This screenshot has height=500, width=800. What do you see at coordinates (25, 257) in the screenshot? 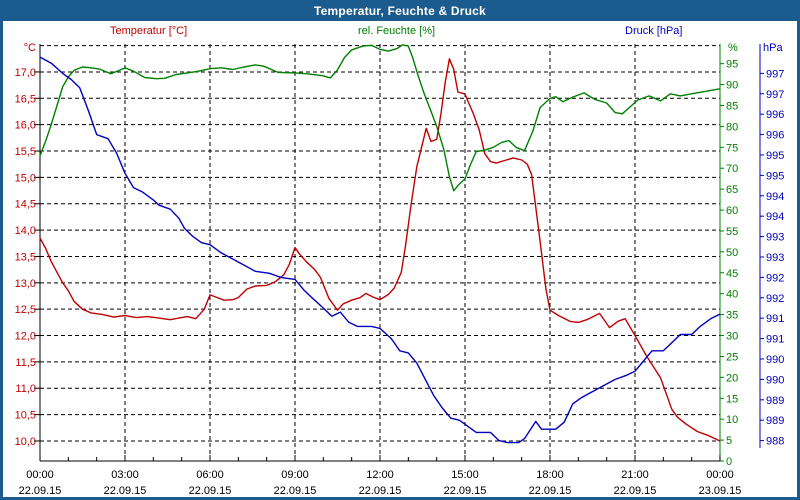
I see `temperature-tick-label: 13,5` at bounding box center [25, 257].